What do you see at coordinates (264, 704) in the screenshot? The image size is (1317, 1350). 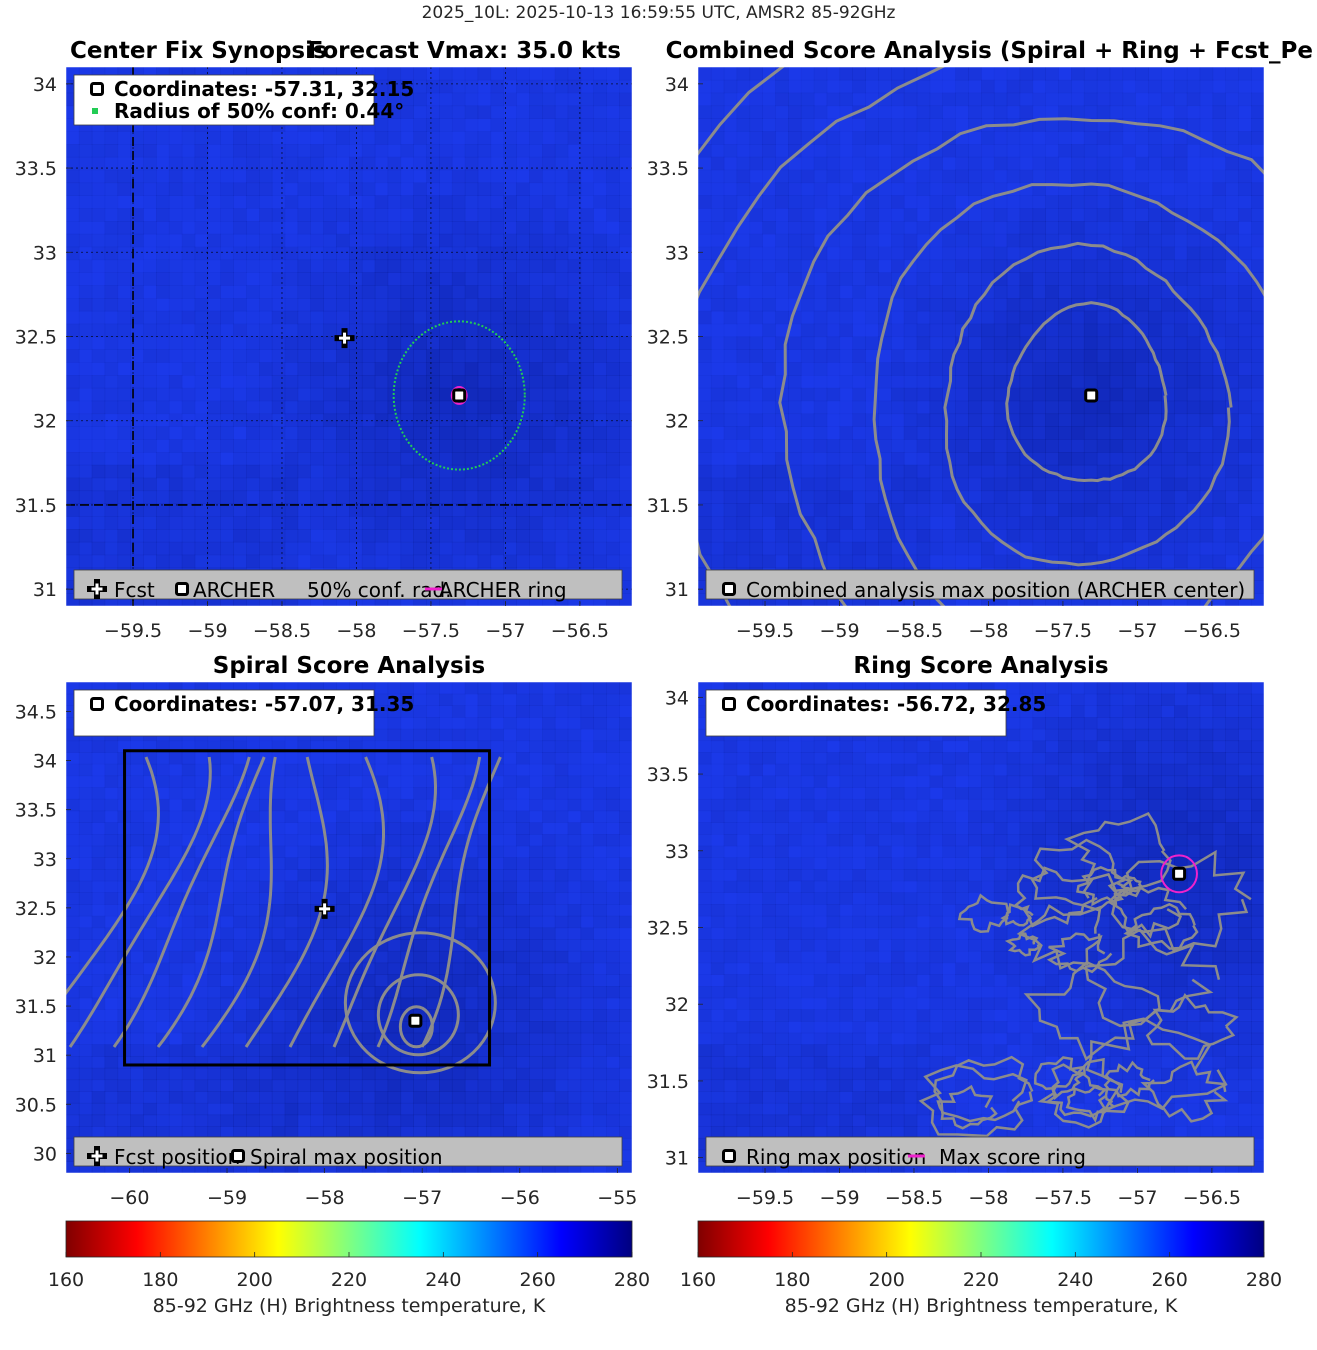 I see `spiral-info-text-0: Coordinates: -57.07, 31.35` at bounding box center [264, 704].